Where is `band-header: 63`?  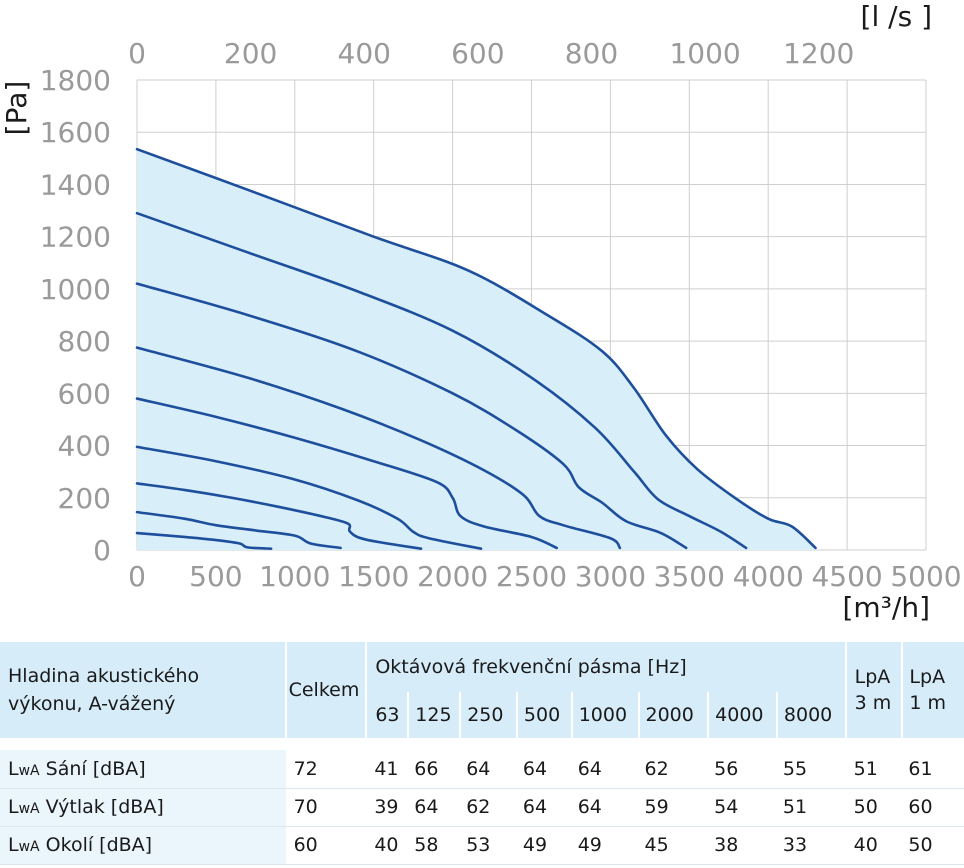 band-header: 63 is located at coordinates (388, 715).